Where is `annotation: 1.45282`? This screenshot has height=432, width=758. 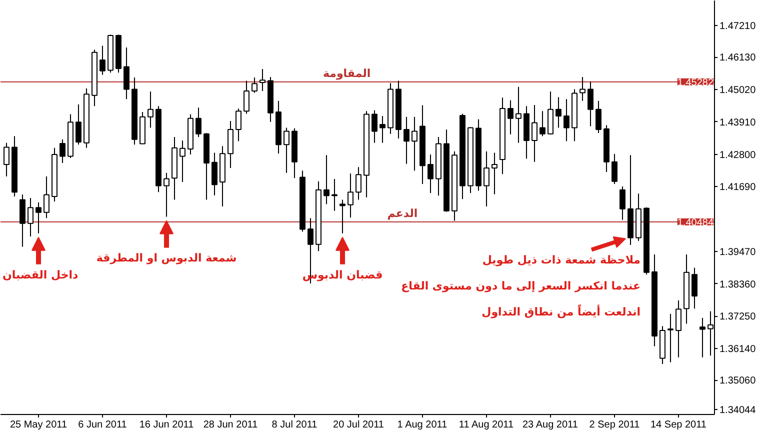
annotation: 1.45282 is located at coordinates (695, 82).